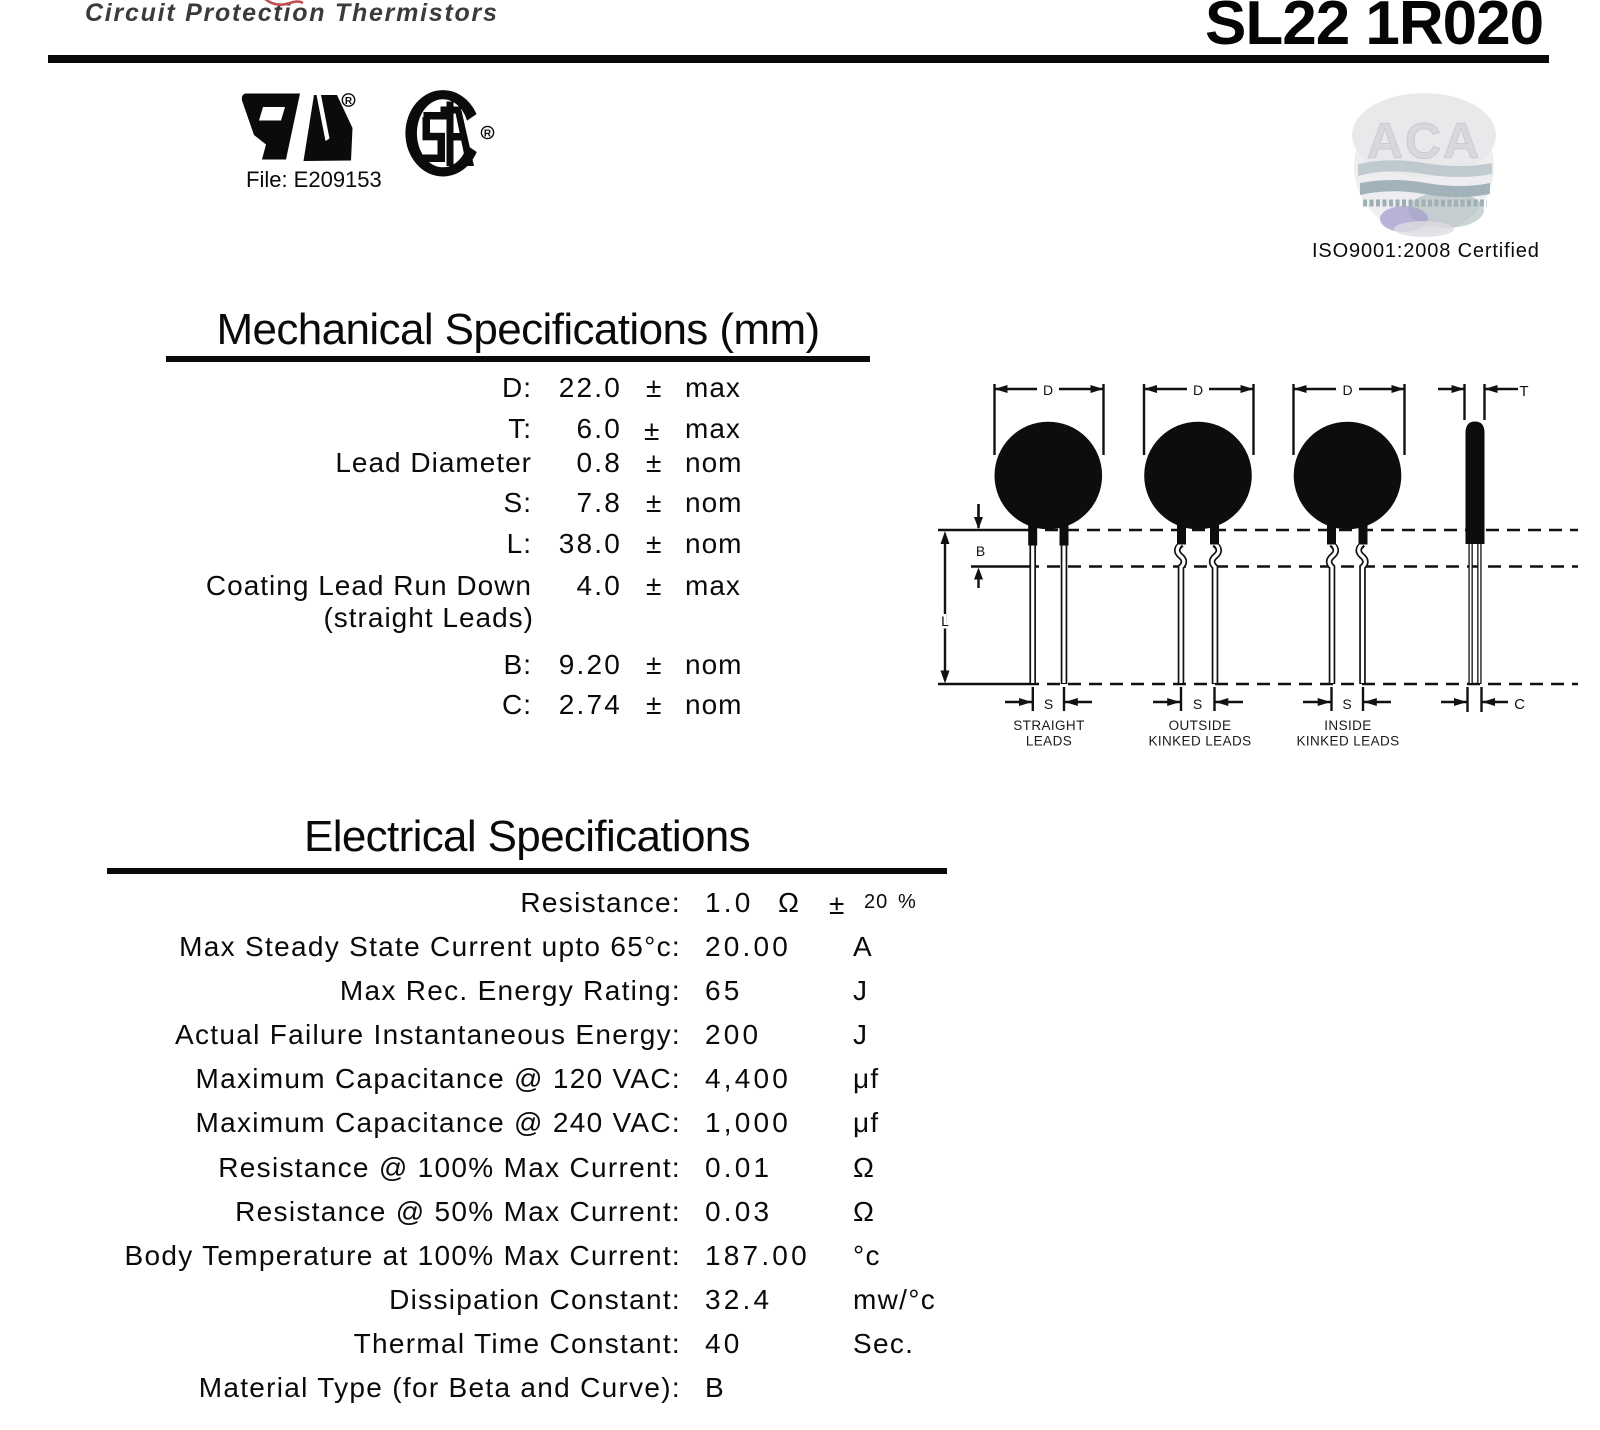 Image resolution: width=1600 pixels, height=1430 pixels. Describe the element at coordinates (1048, 725) in the screenshot. I see `svg-text: STRAIGHT` at that location.